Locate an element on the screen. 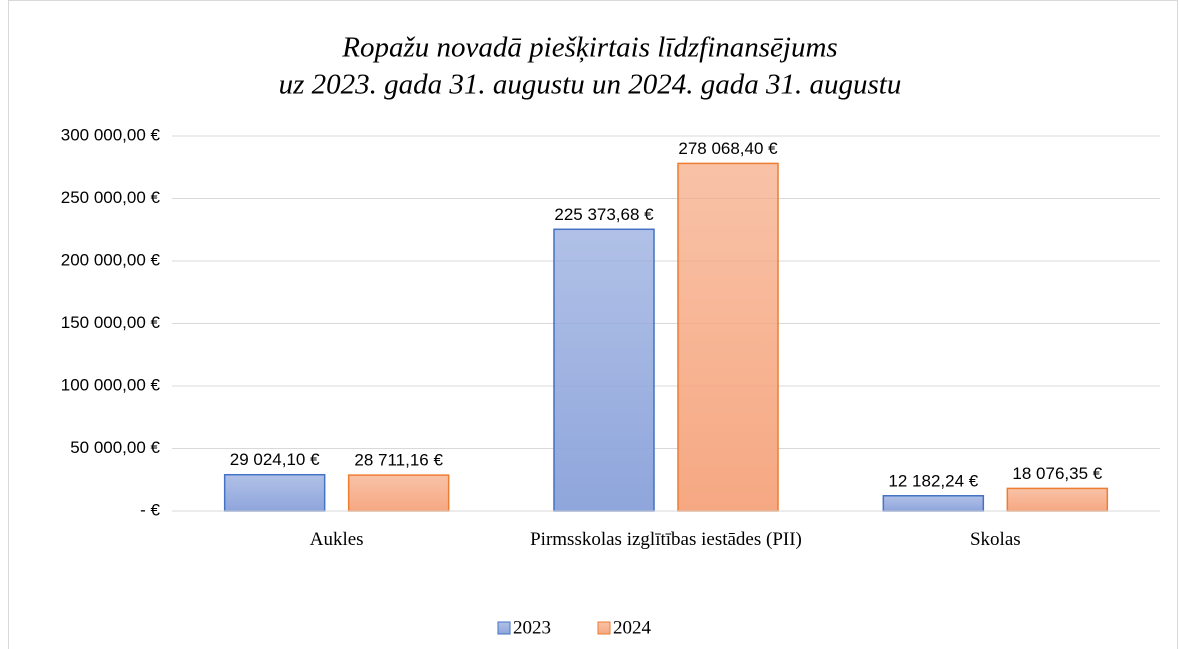  y-tick-label: - € is located at coordinates (150, 509).